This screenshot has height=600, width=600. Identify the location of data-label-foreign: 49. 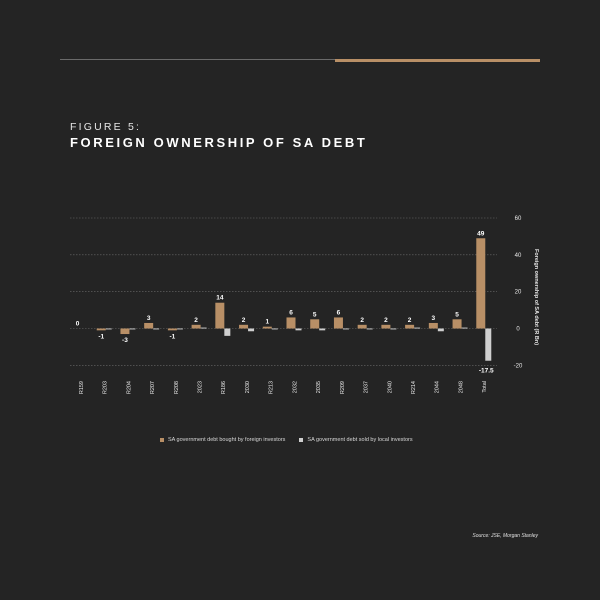
(481, 233).